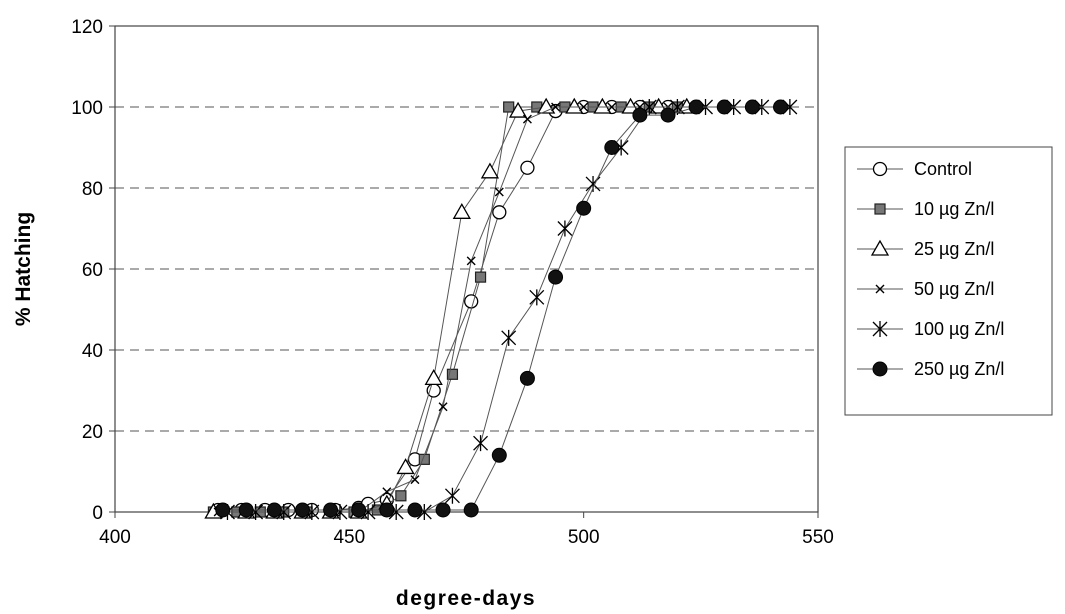 The width and height of the screenshot is (1065, 614). Describe the element at coordinates (87, 27) in the screenshot. I see `y-tick-label: 120` at that location.